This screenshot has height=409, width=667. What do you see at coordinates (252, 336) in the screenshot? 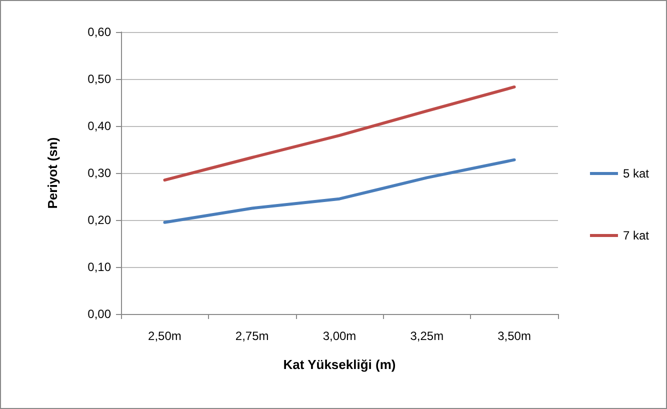
I see `x-tick-label: 2,75m` at bounding box center [252, 336].